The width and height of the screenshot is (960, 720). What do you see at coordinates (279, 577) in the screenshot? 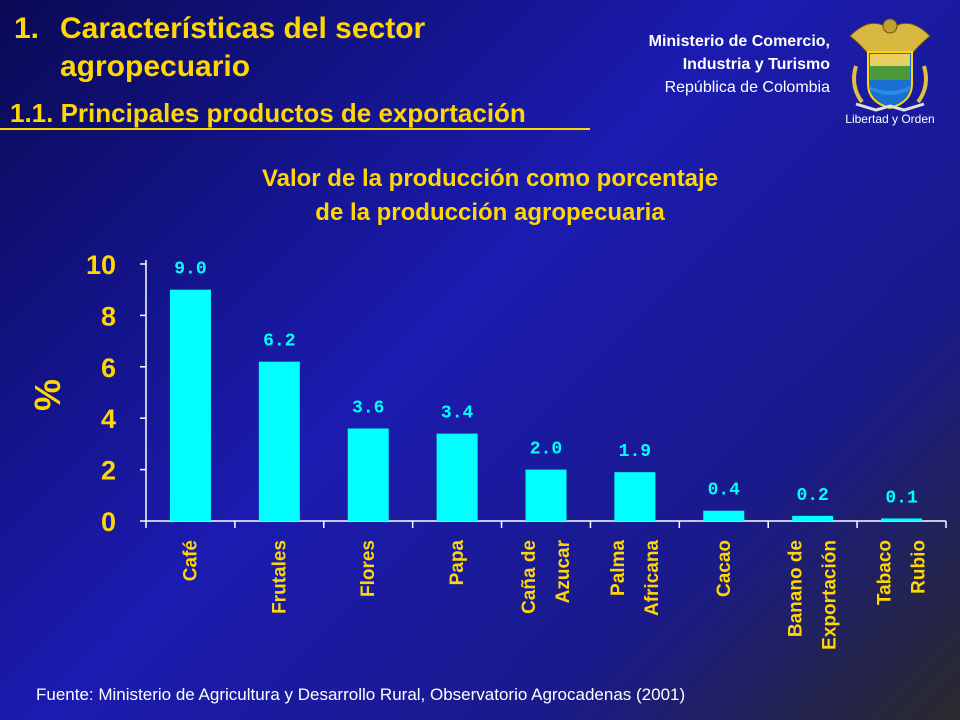
I see `category-label: Frutales` at bounding box center [279, 577].